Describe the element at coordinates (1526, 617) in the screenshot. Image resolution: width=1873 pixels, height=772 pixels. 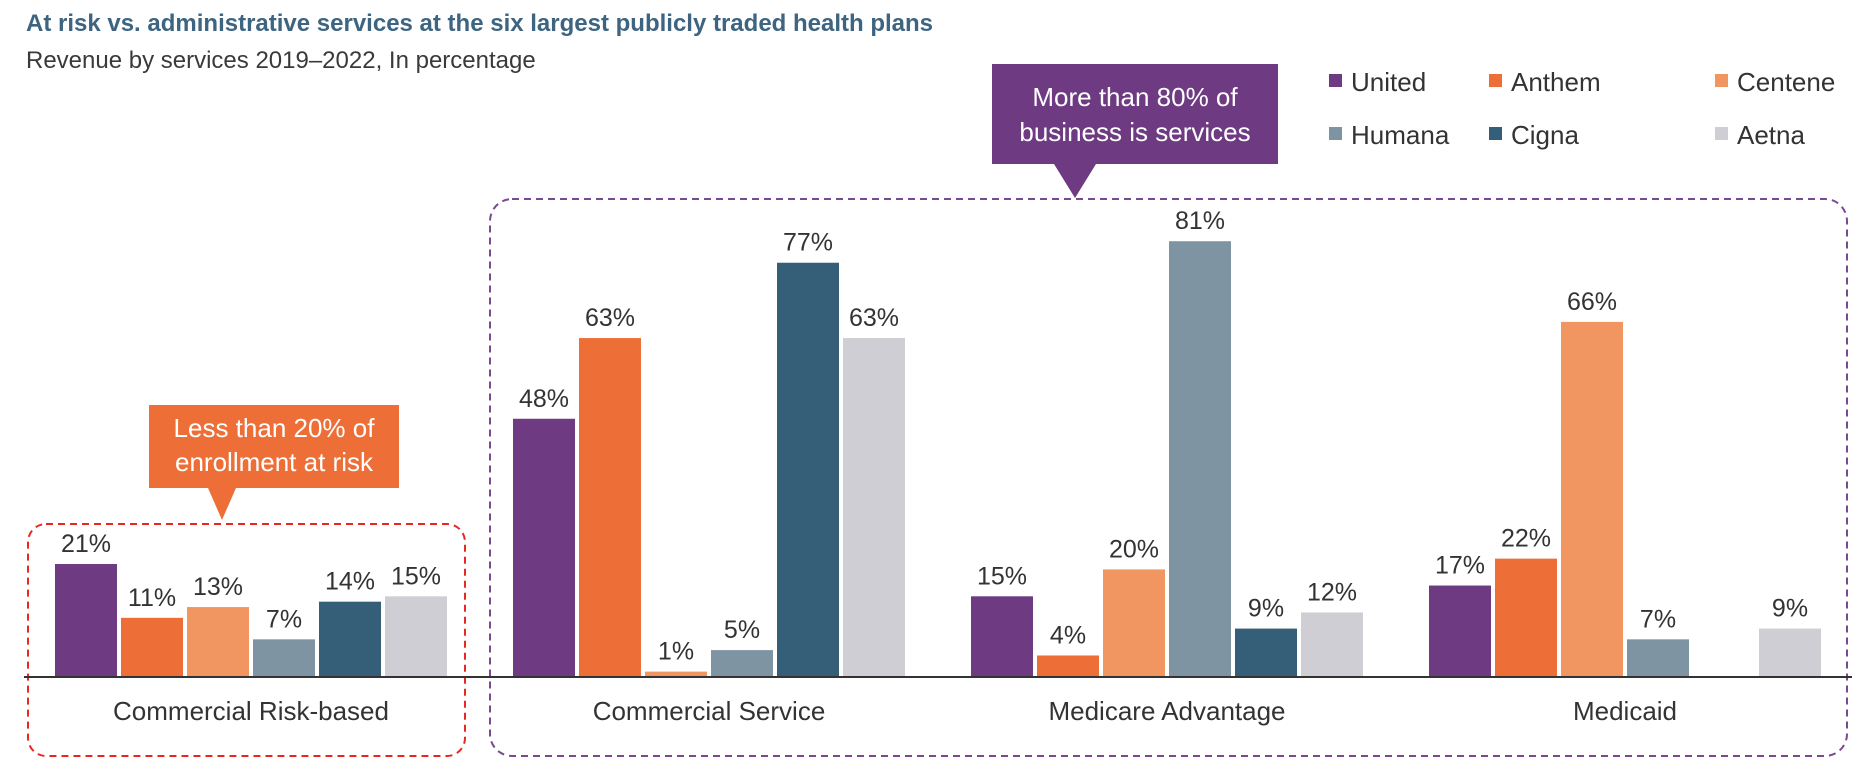
I see `bar-medicaid-anthem` at that location.